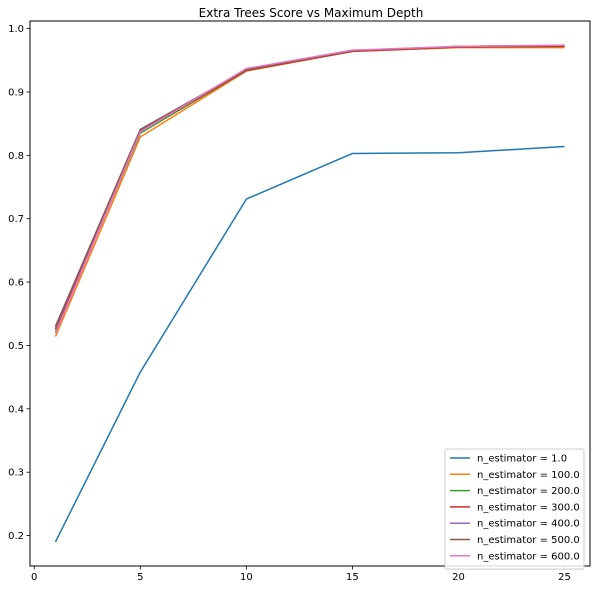 This screenshot has height=590, width=595. I want to click on x-tick-label: 20, so click(458, 577).